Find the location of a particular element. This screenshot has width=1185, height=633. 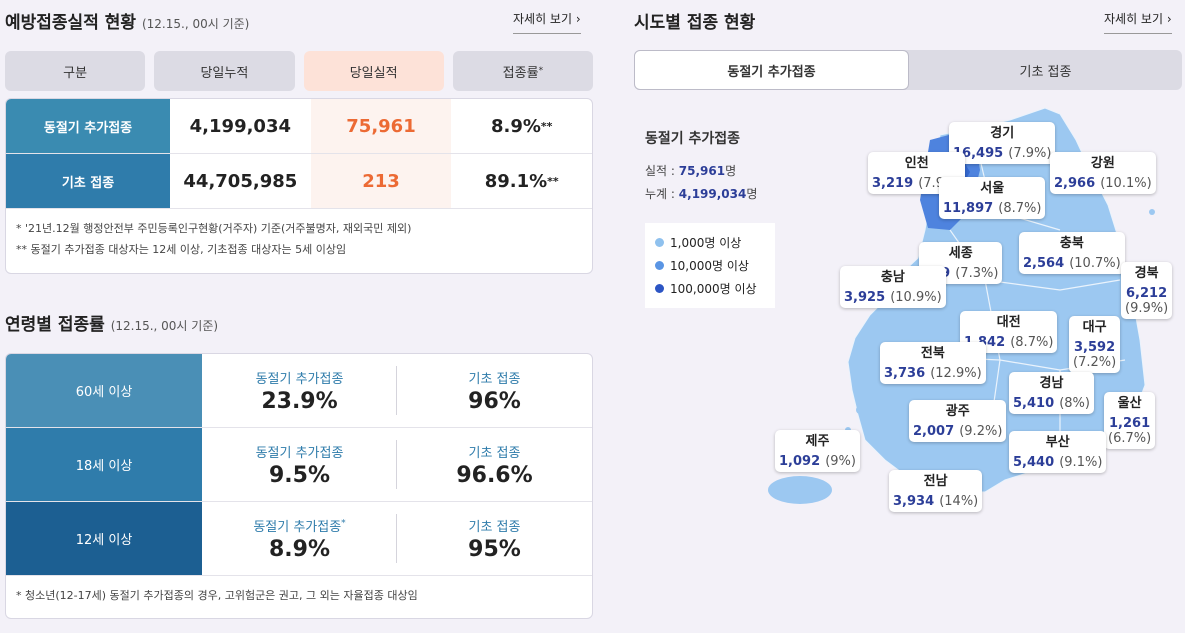

map-legend: 1,000명 이상 10,000명 이상 100,000명 이상 is located at coordinates (710, 265).